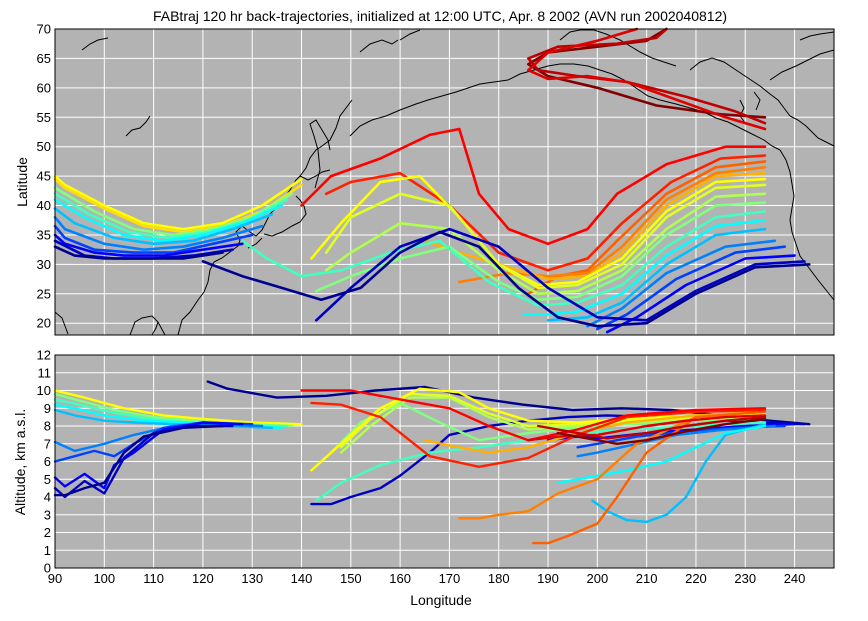 The height and width of the screenshot is (621, 868). I want to click on altitude-y-tick-label: 6, so click(47, 461).